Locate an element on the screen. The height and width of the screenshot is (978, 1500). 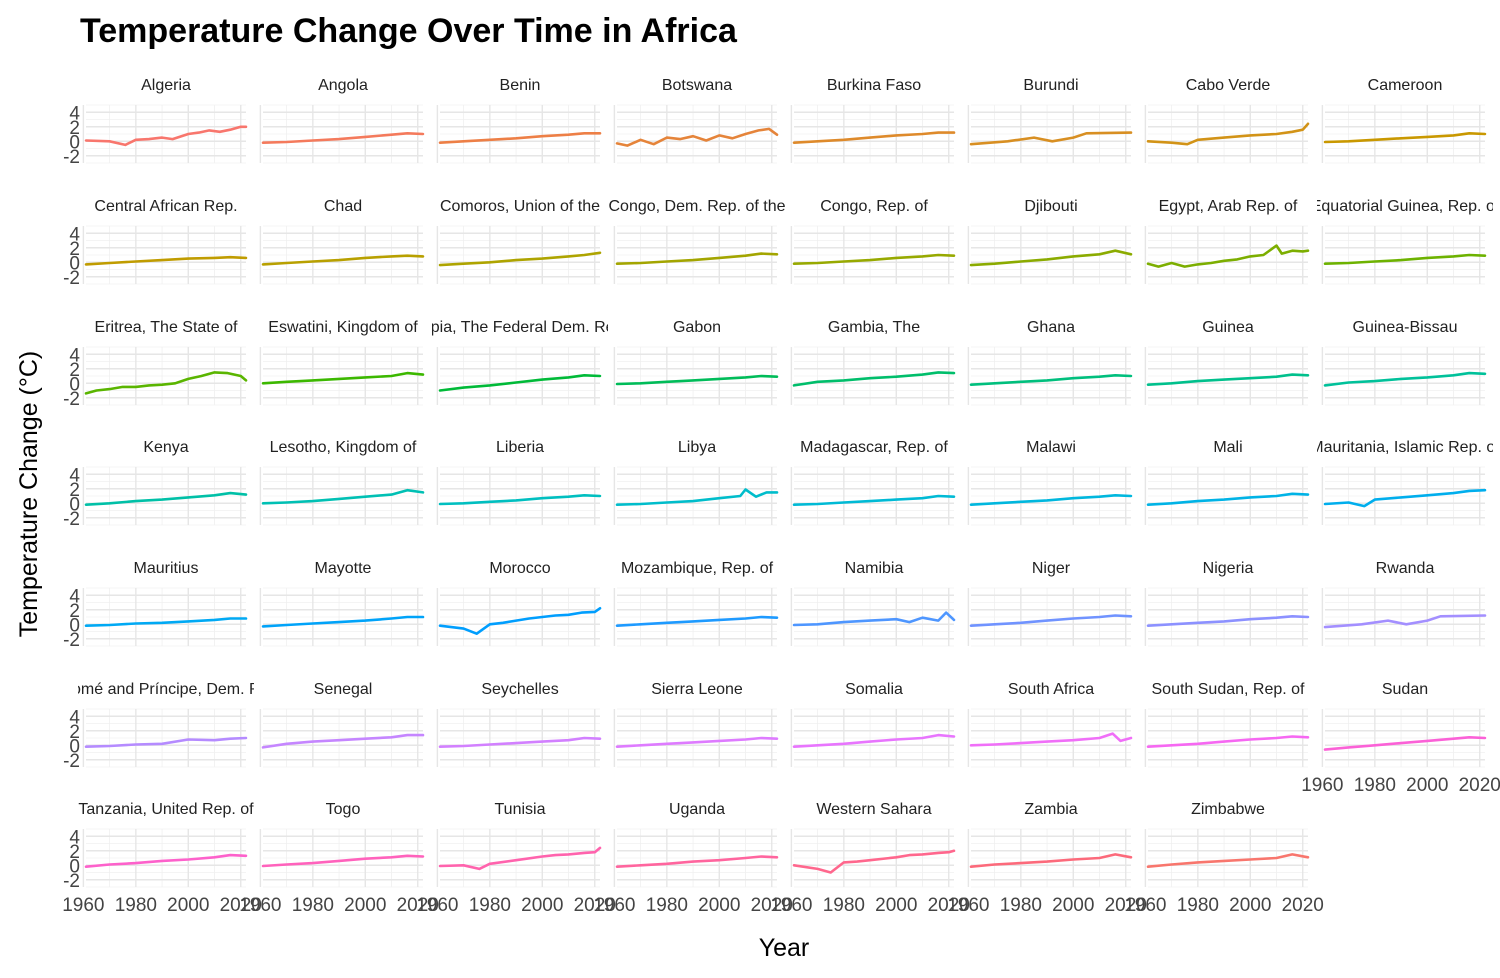
facet-label: Gambia, The is located at coordinates (874, 327).